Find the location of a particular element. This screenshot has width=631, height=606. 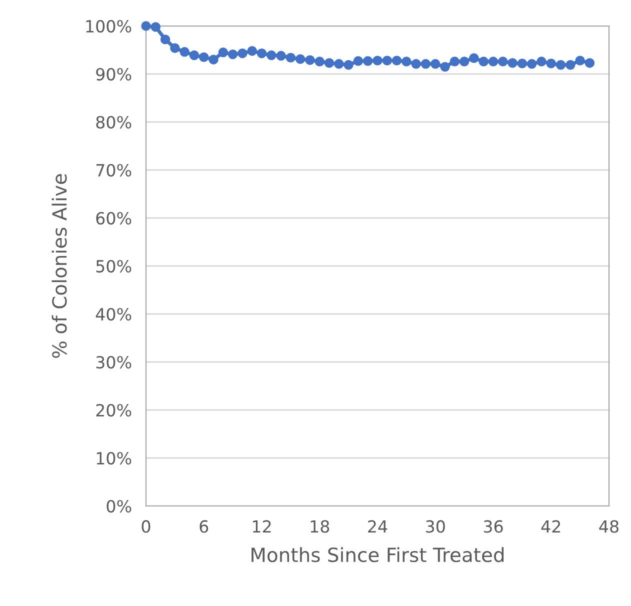

y-tick-label: 10% is located at coordinates (114, 458).